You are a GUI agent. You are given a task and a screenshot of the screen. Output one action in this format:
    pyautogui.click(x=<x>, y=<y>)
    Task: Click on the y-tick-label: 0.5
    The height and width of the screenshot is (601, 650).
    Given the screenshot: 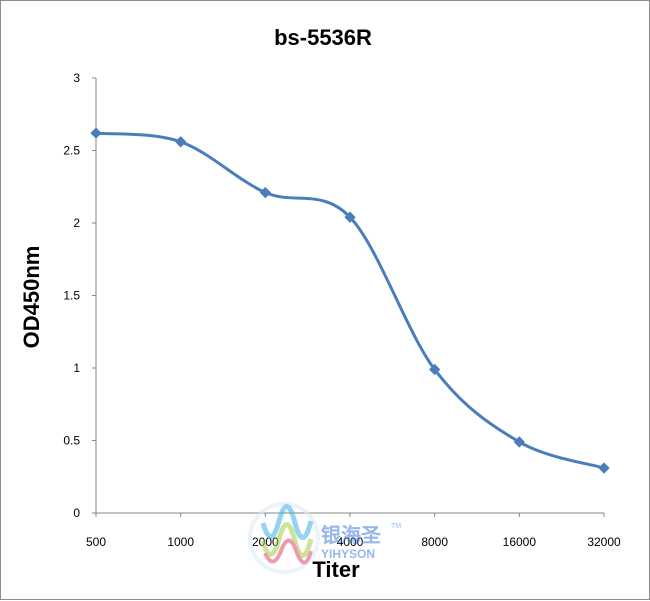 What is the action you would take?
    pyautogui.click(x=71, y=441)
    